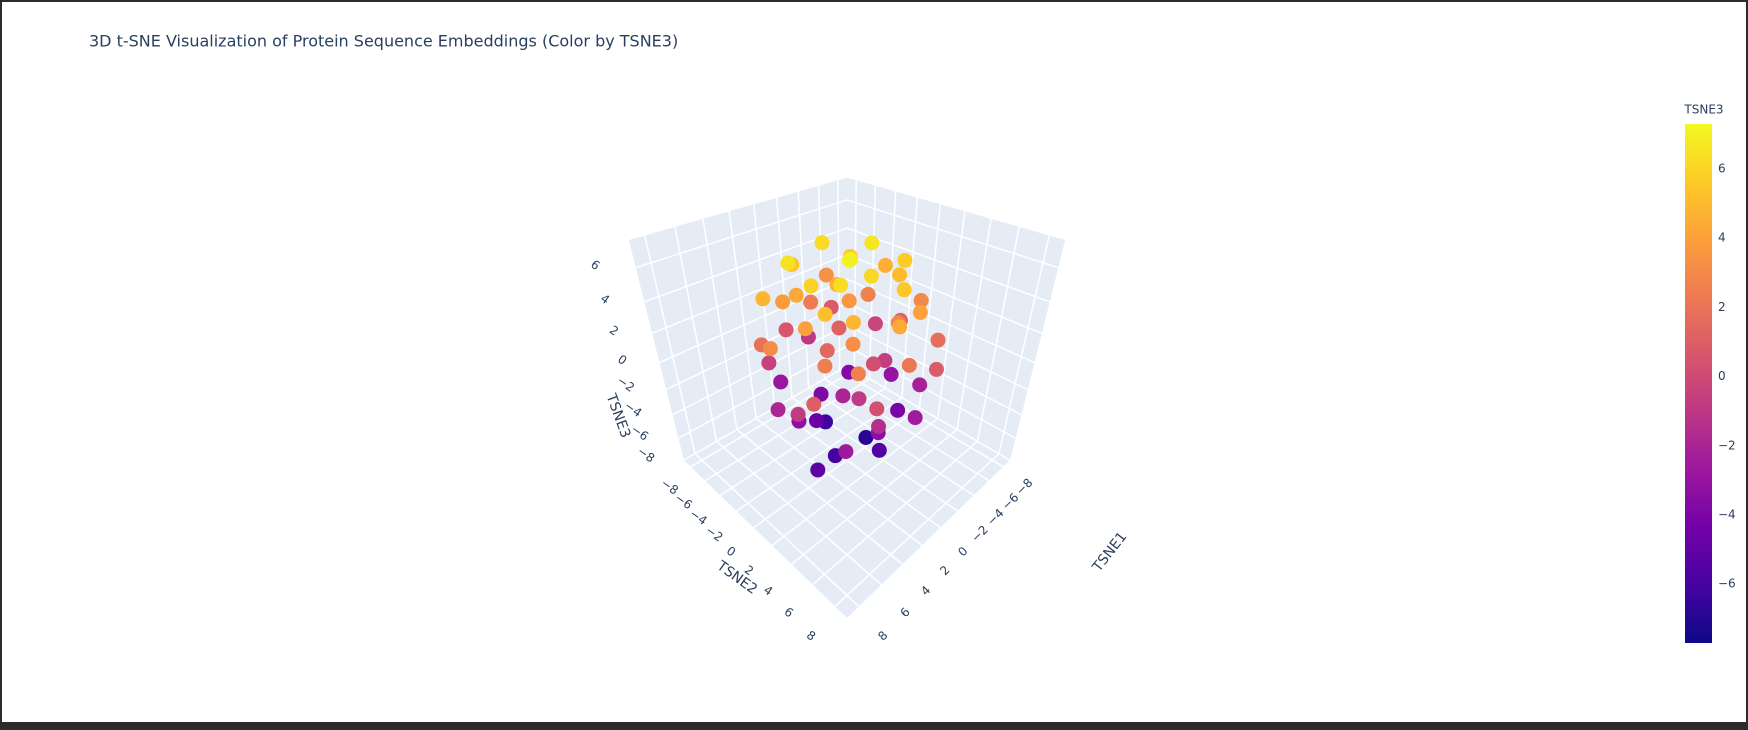 The height and width of the screenshot is (730, 1748). Describe the element at coordinates (811, 636) in the screenshot. I see `y-tick-label: 8` at that location.